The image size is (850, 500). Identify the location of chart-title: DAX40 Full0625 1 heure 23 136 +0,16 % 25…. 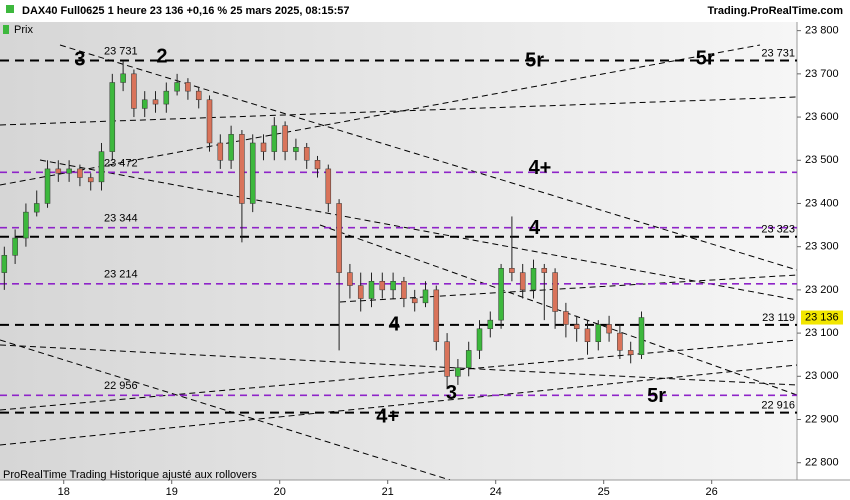
(185, 11).